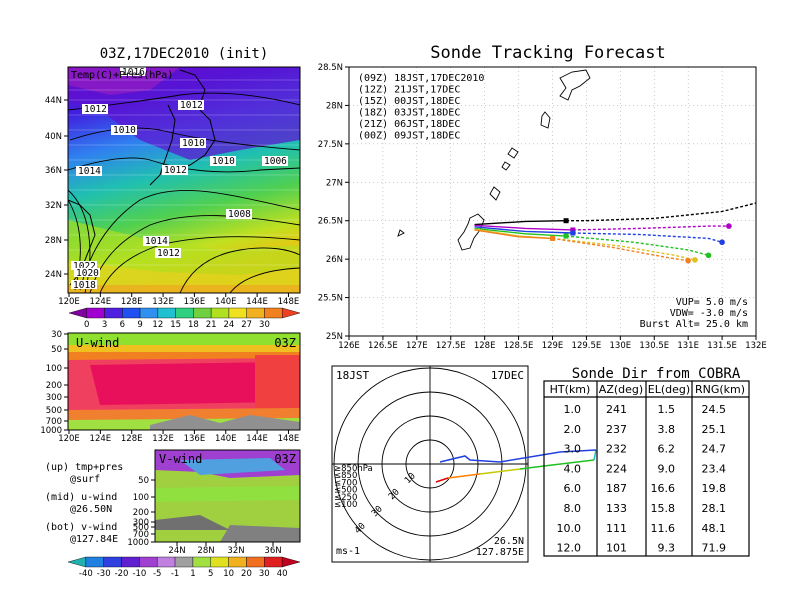  I want to click on note-bot-level: @127.84E, so click(94, 539).